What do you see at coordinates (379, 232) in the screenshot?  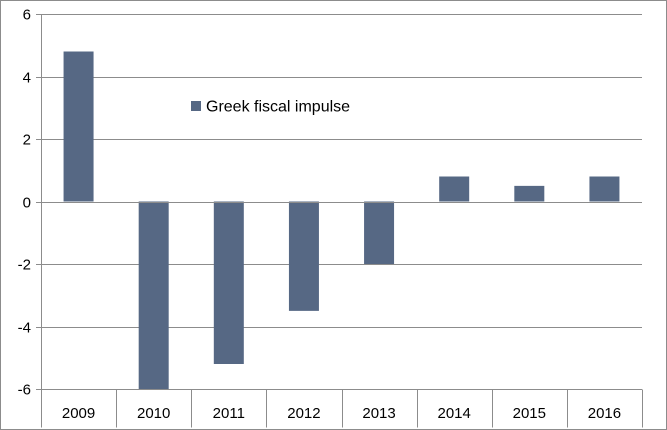 I see `bar-2013` at bounding box center [379, 232].